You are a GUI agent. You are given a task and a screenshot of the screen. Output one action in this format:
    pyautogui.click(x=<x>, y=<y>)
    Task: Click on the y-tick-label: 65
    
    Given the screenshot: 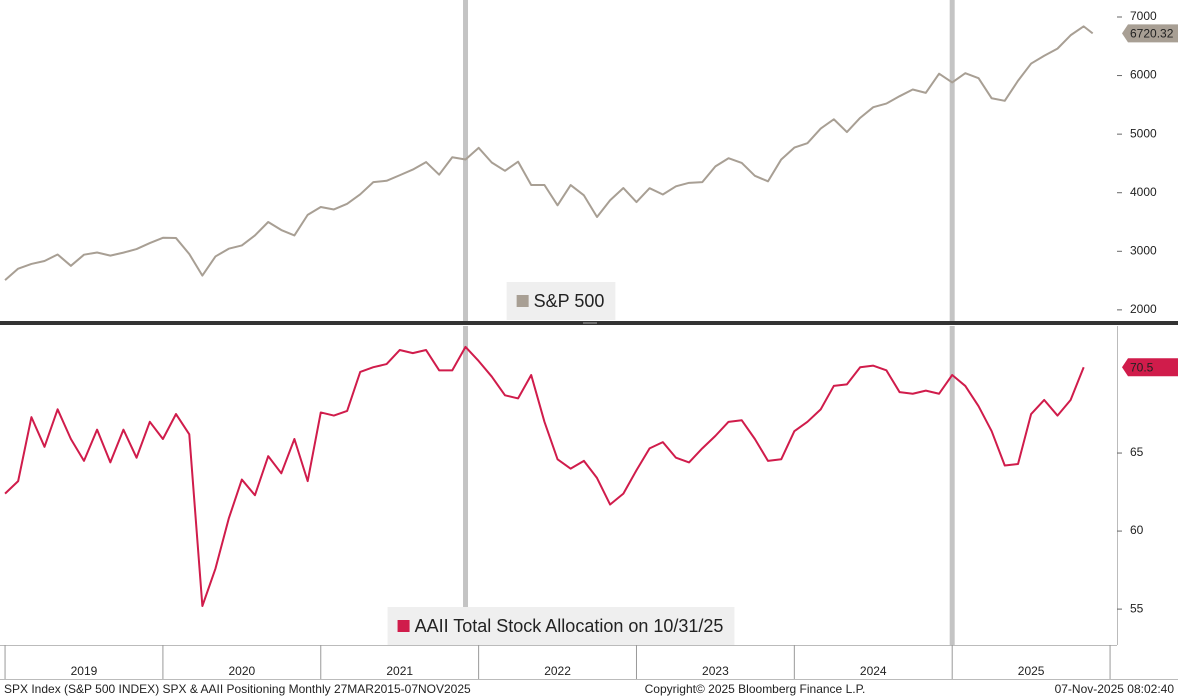 What is the action you would take?
    pyautogui.click(x=1137, y=452)
    